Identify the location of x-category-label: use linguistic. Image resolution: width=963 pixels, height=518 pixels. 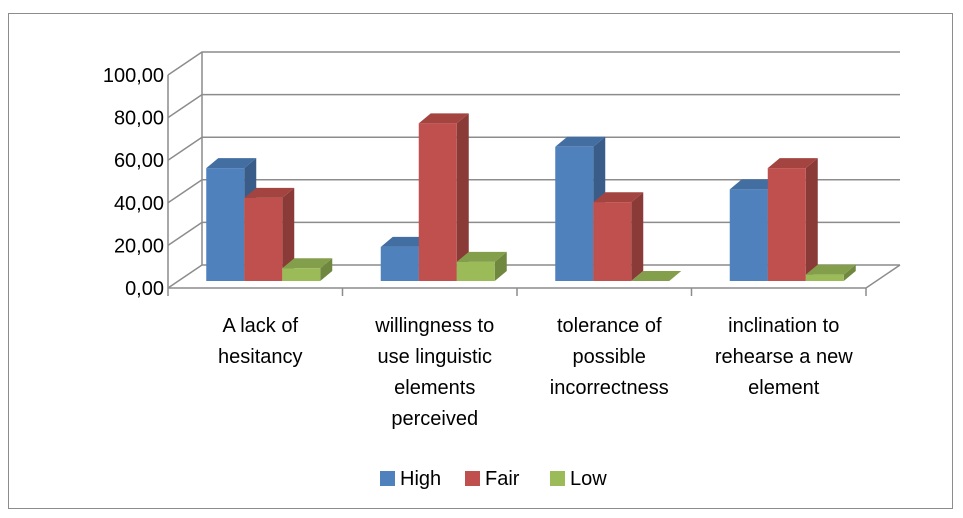
(434, 357).